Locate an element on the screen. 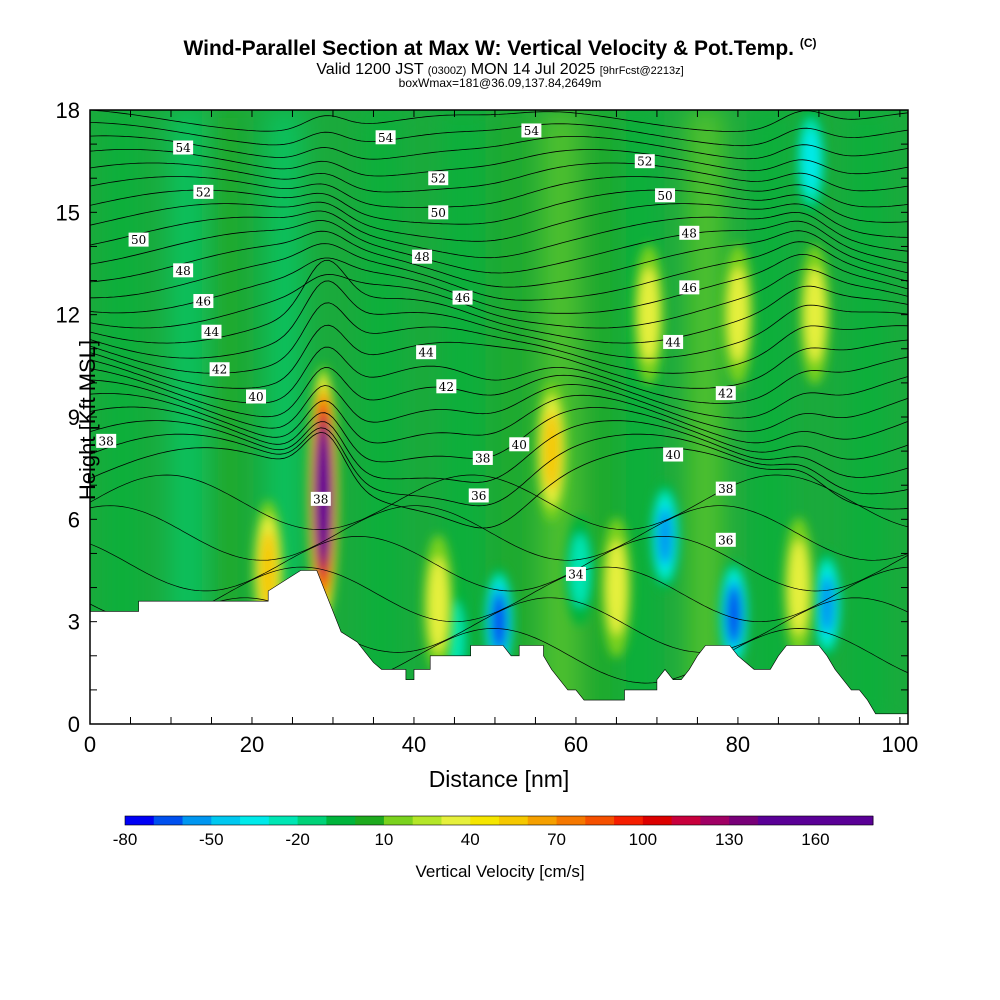 The image size is (1000, 1000). x-tick-label: 100 is located at coordinates (900, 744).